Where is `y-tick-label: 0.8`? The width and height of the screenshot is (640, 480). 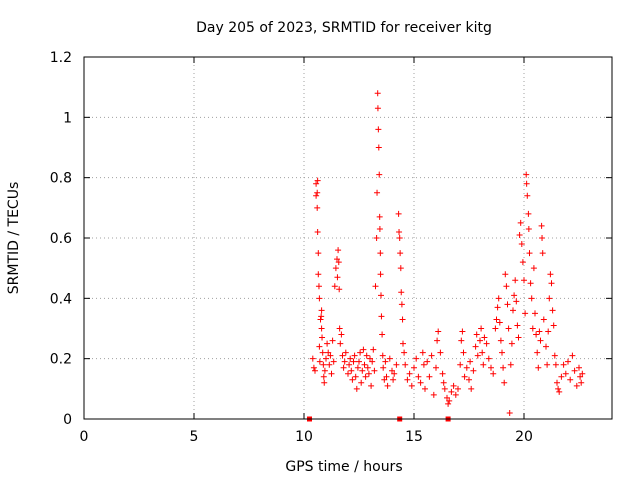 y-tick-label: 0.8 is located at coordinates (61, 179).